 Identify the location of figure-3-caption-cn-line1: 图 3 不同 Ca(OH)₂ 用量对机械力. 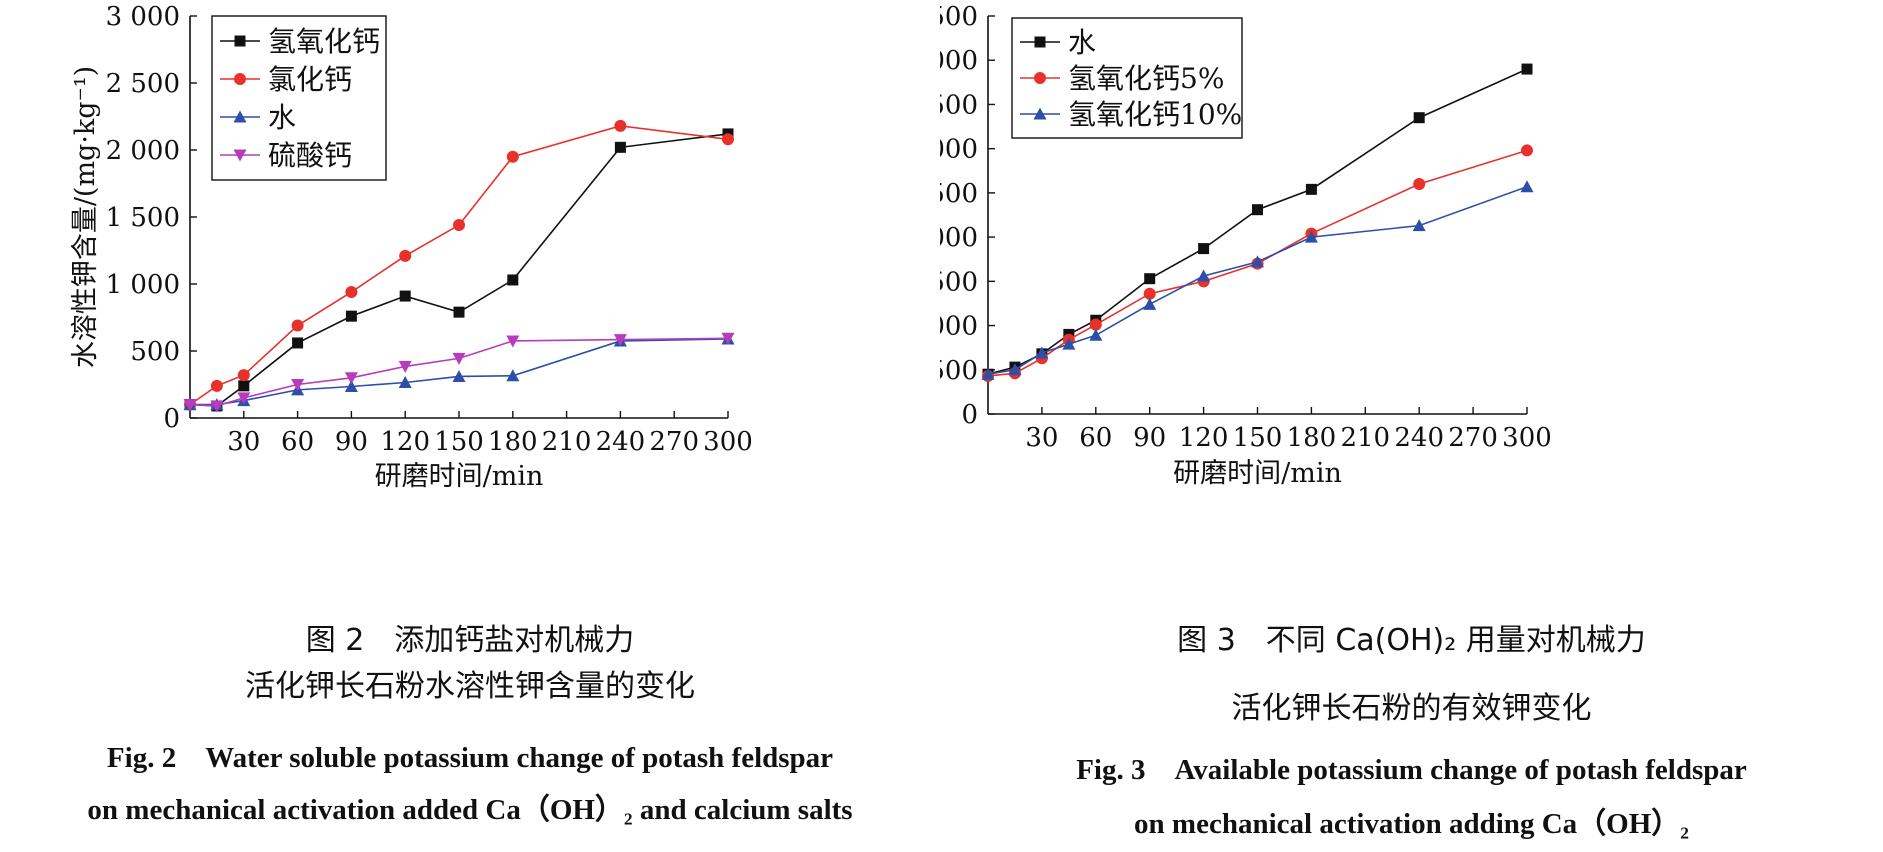
(1411, 640).